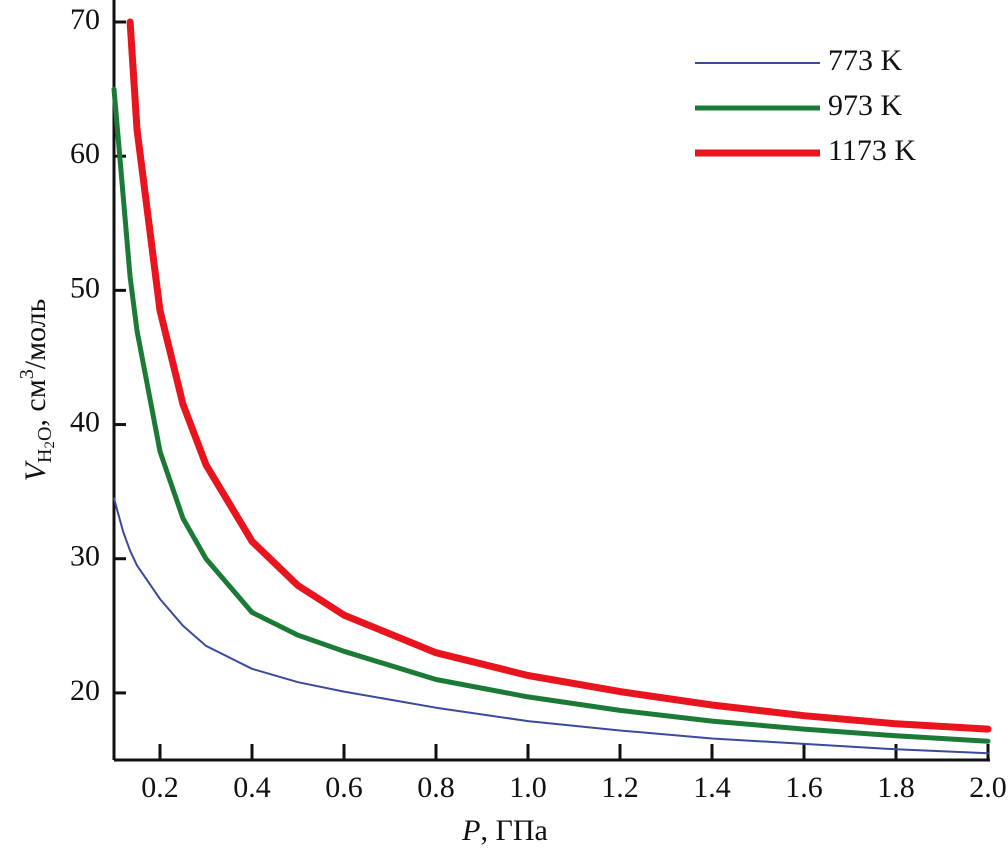 Image resolution: width=1008 pixels, height=864 pixels. What do you see at coordinates (45, 434) in the screenshot?
I see `y-label-sub3: O` at bounding box center [45, 434].